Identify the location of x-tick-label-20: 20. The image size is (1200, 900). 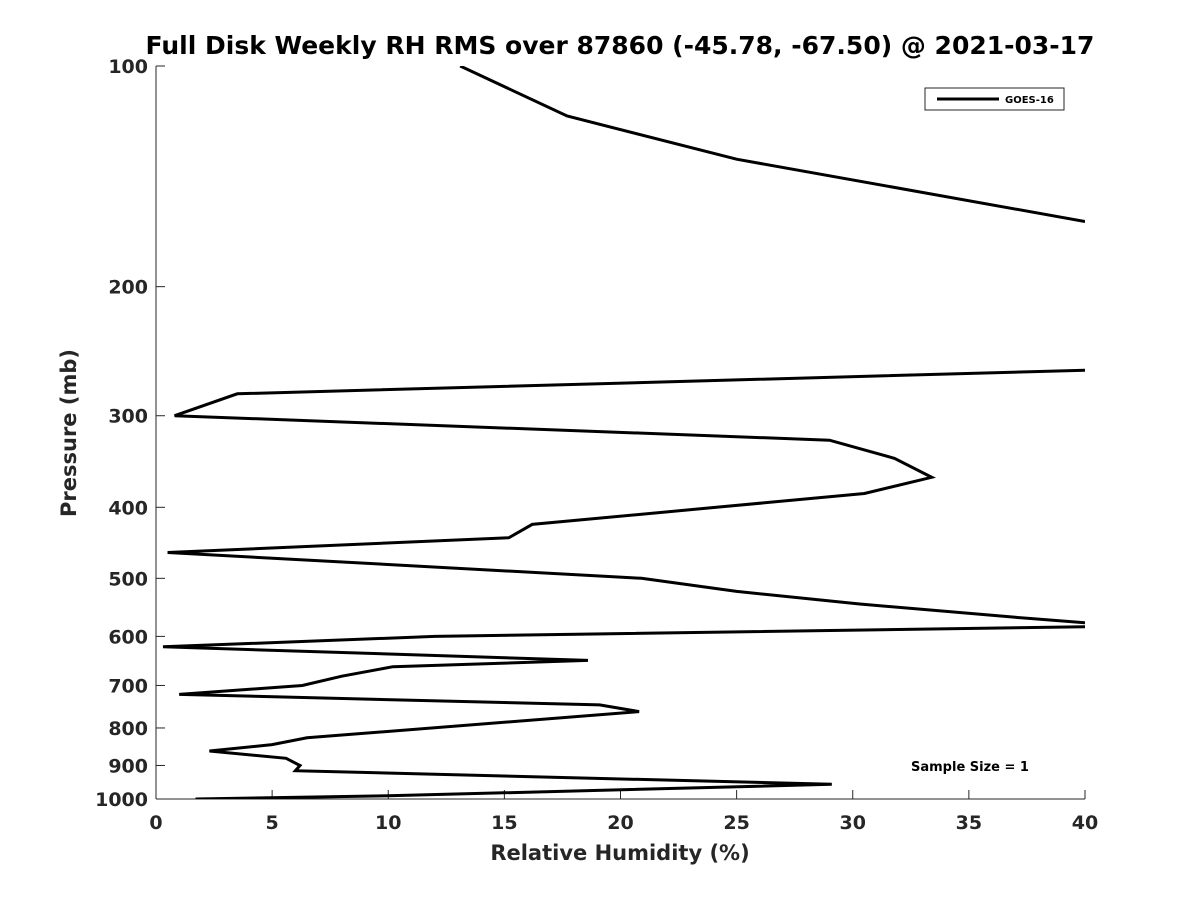
(620, 823).